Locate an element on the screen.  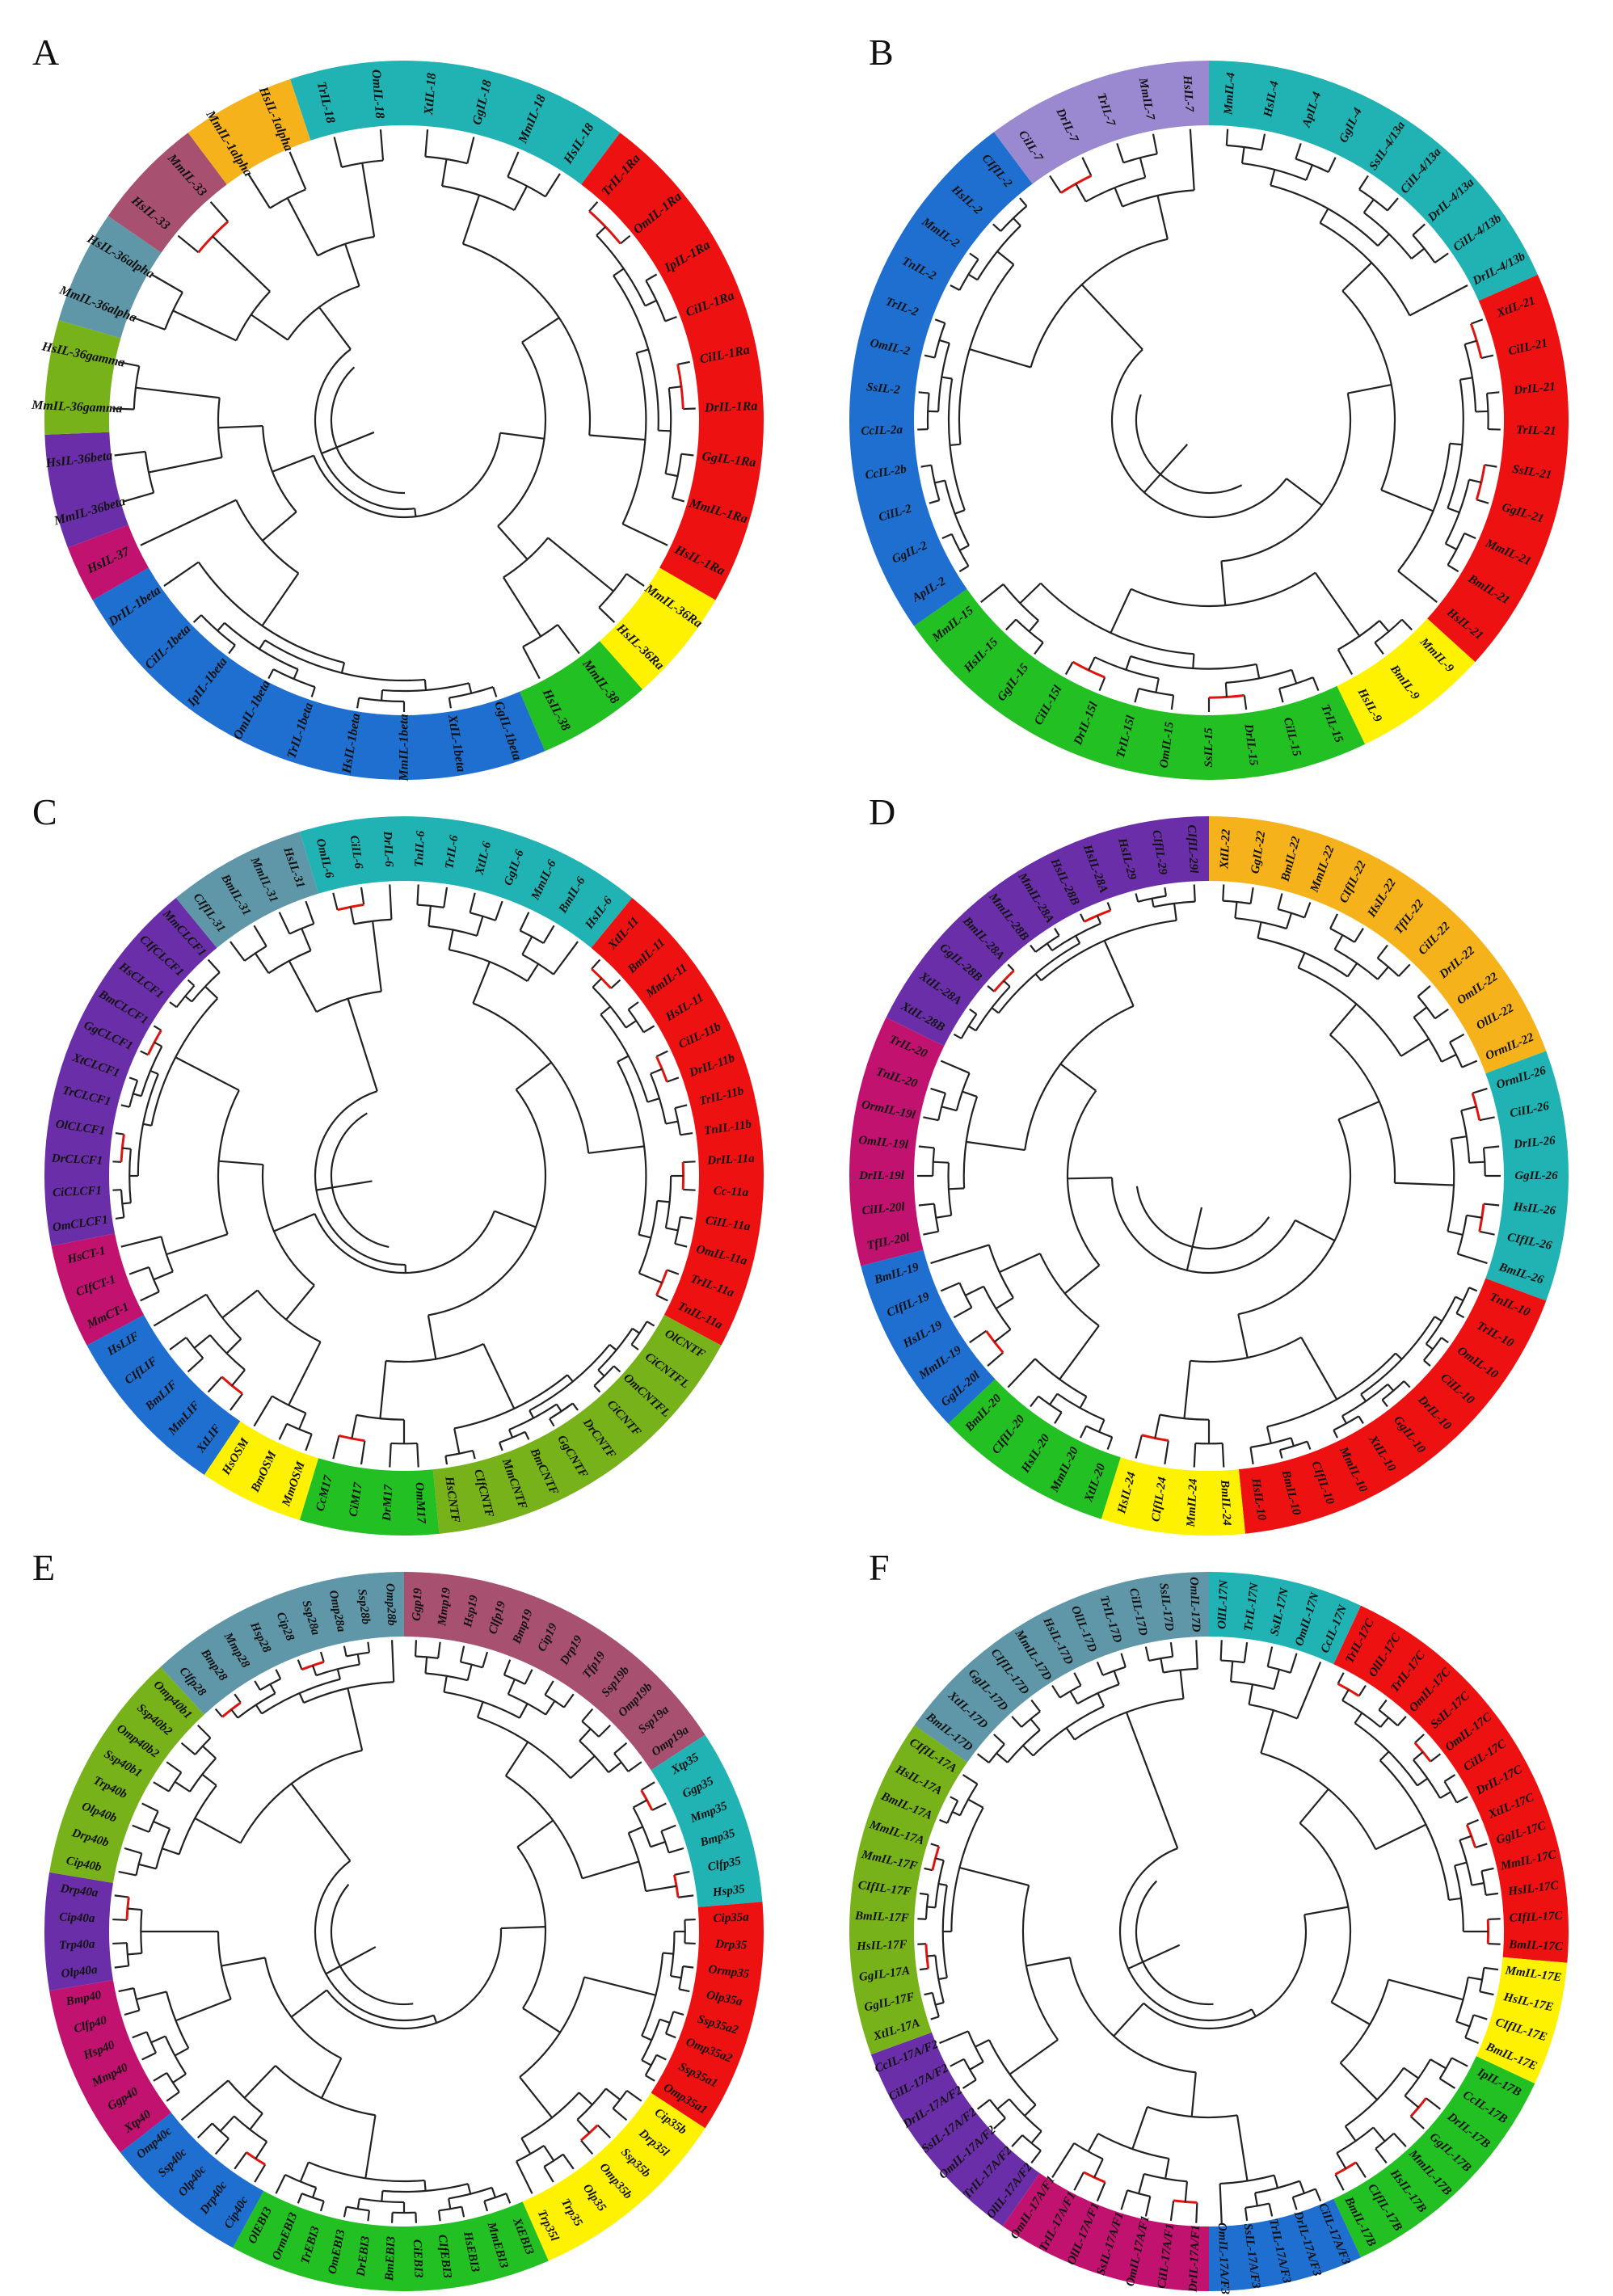
leaf-label: CiEBI3 is located at coordinates (418, 2259).